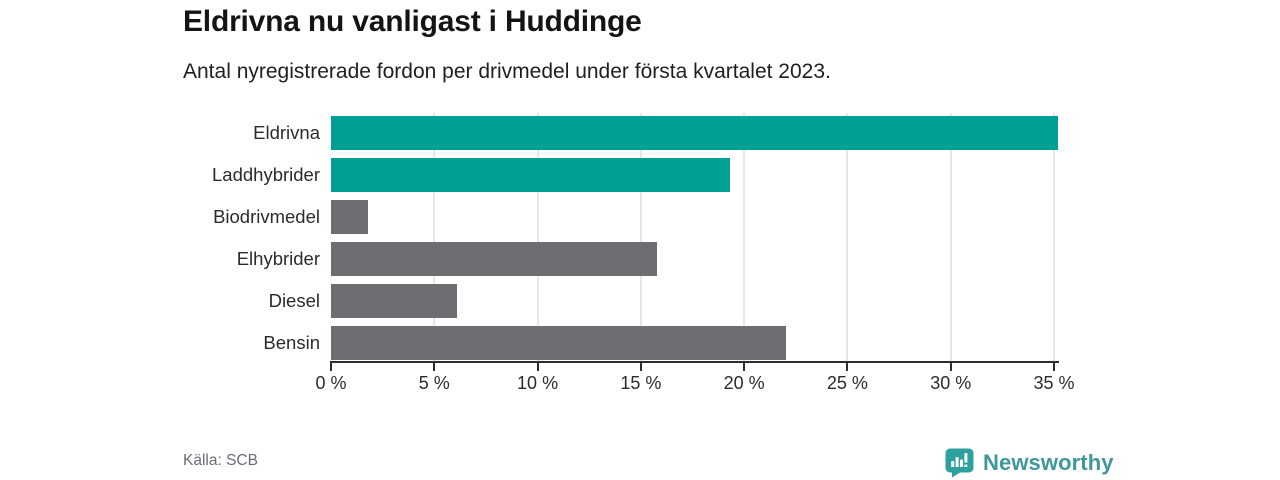 The image size is (1280, 480). I want to click on x-tick-label-20: 20 %, so click(744, 383).